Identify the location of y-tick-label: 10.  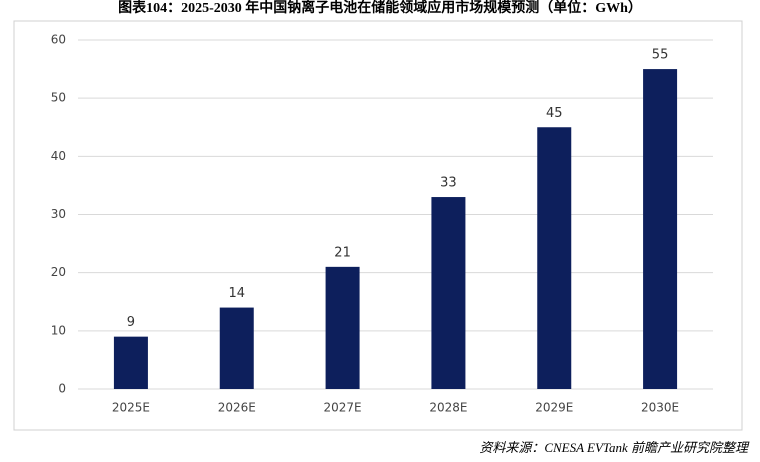
(58, 330).